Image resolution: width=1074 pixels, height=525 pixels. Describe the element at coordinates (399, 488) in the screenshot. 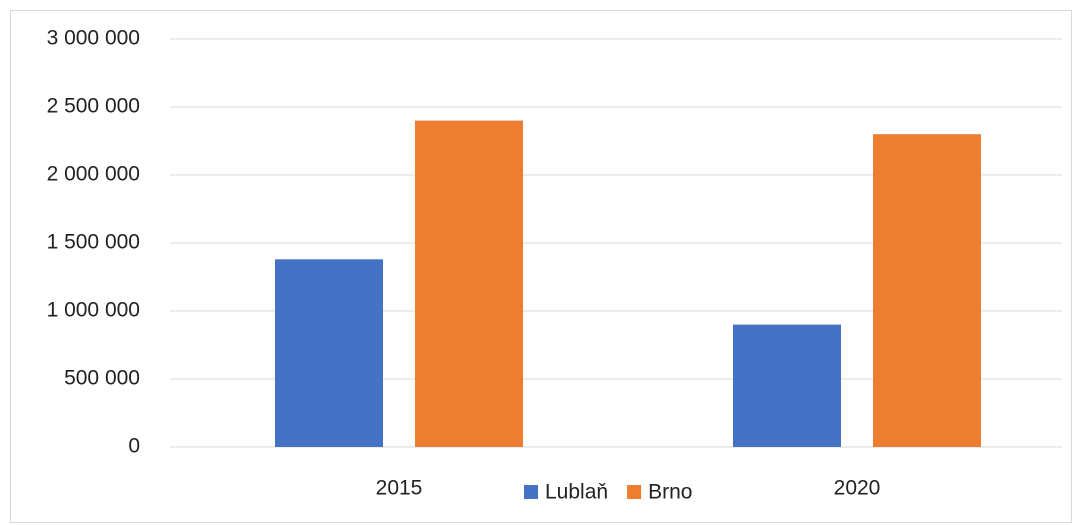

I see `x-tick-label: 2015` at that location.